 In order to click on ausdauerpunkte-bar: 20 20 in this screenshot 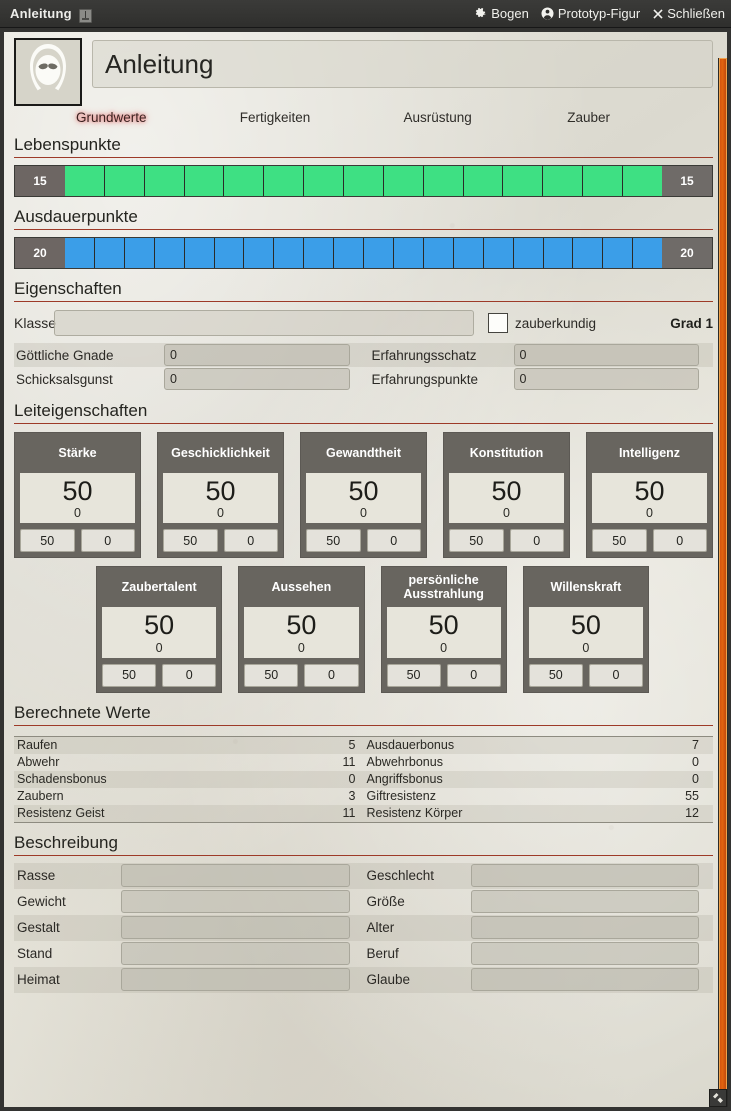, I will do `click(363, 253)`.